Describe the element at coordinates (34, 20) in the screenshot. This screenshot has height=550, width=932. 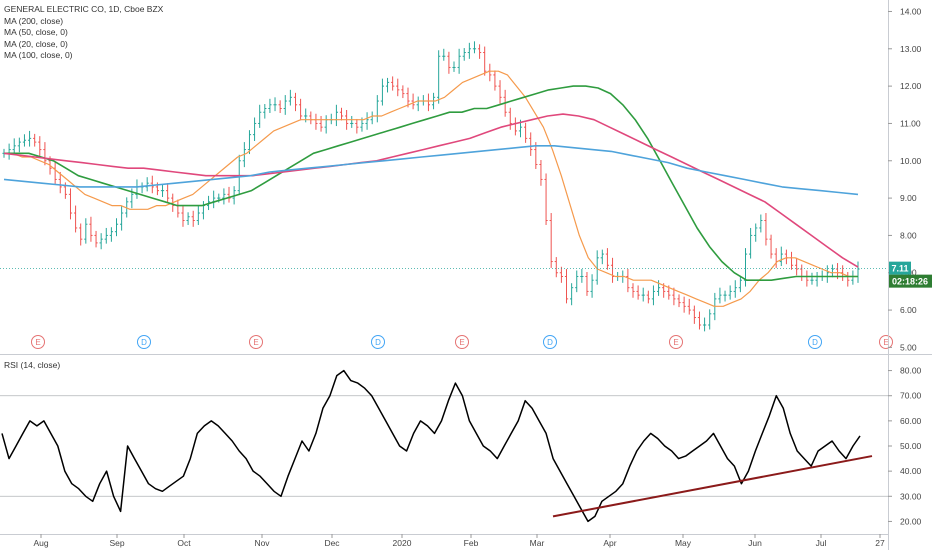
I see `ma200-legend: MA (200, close)` at that location.